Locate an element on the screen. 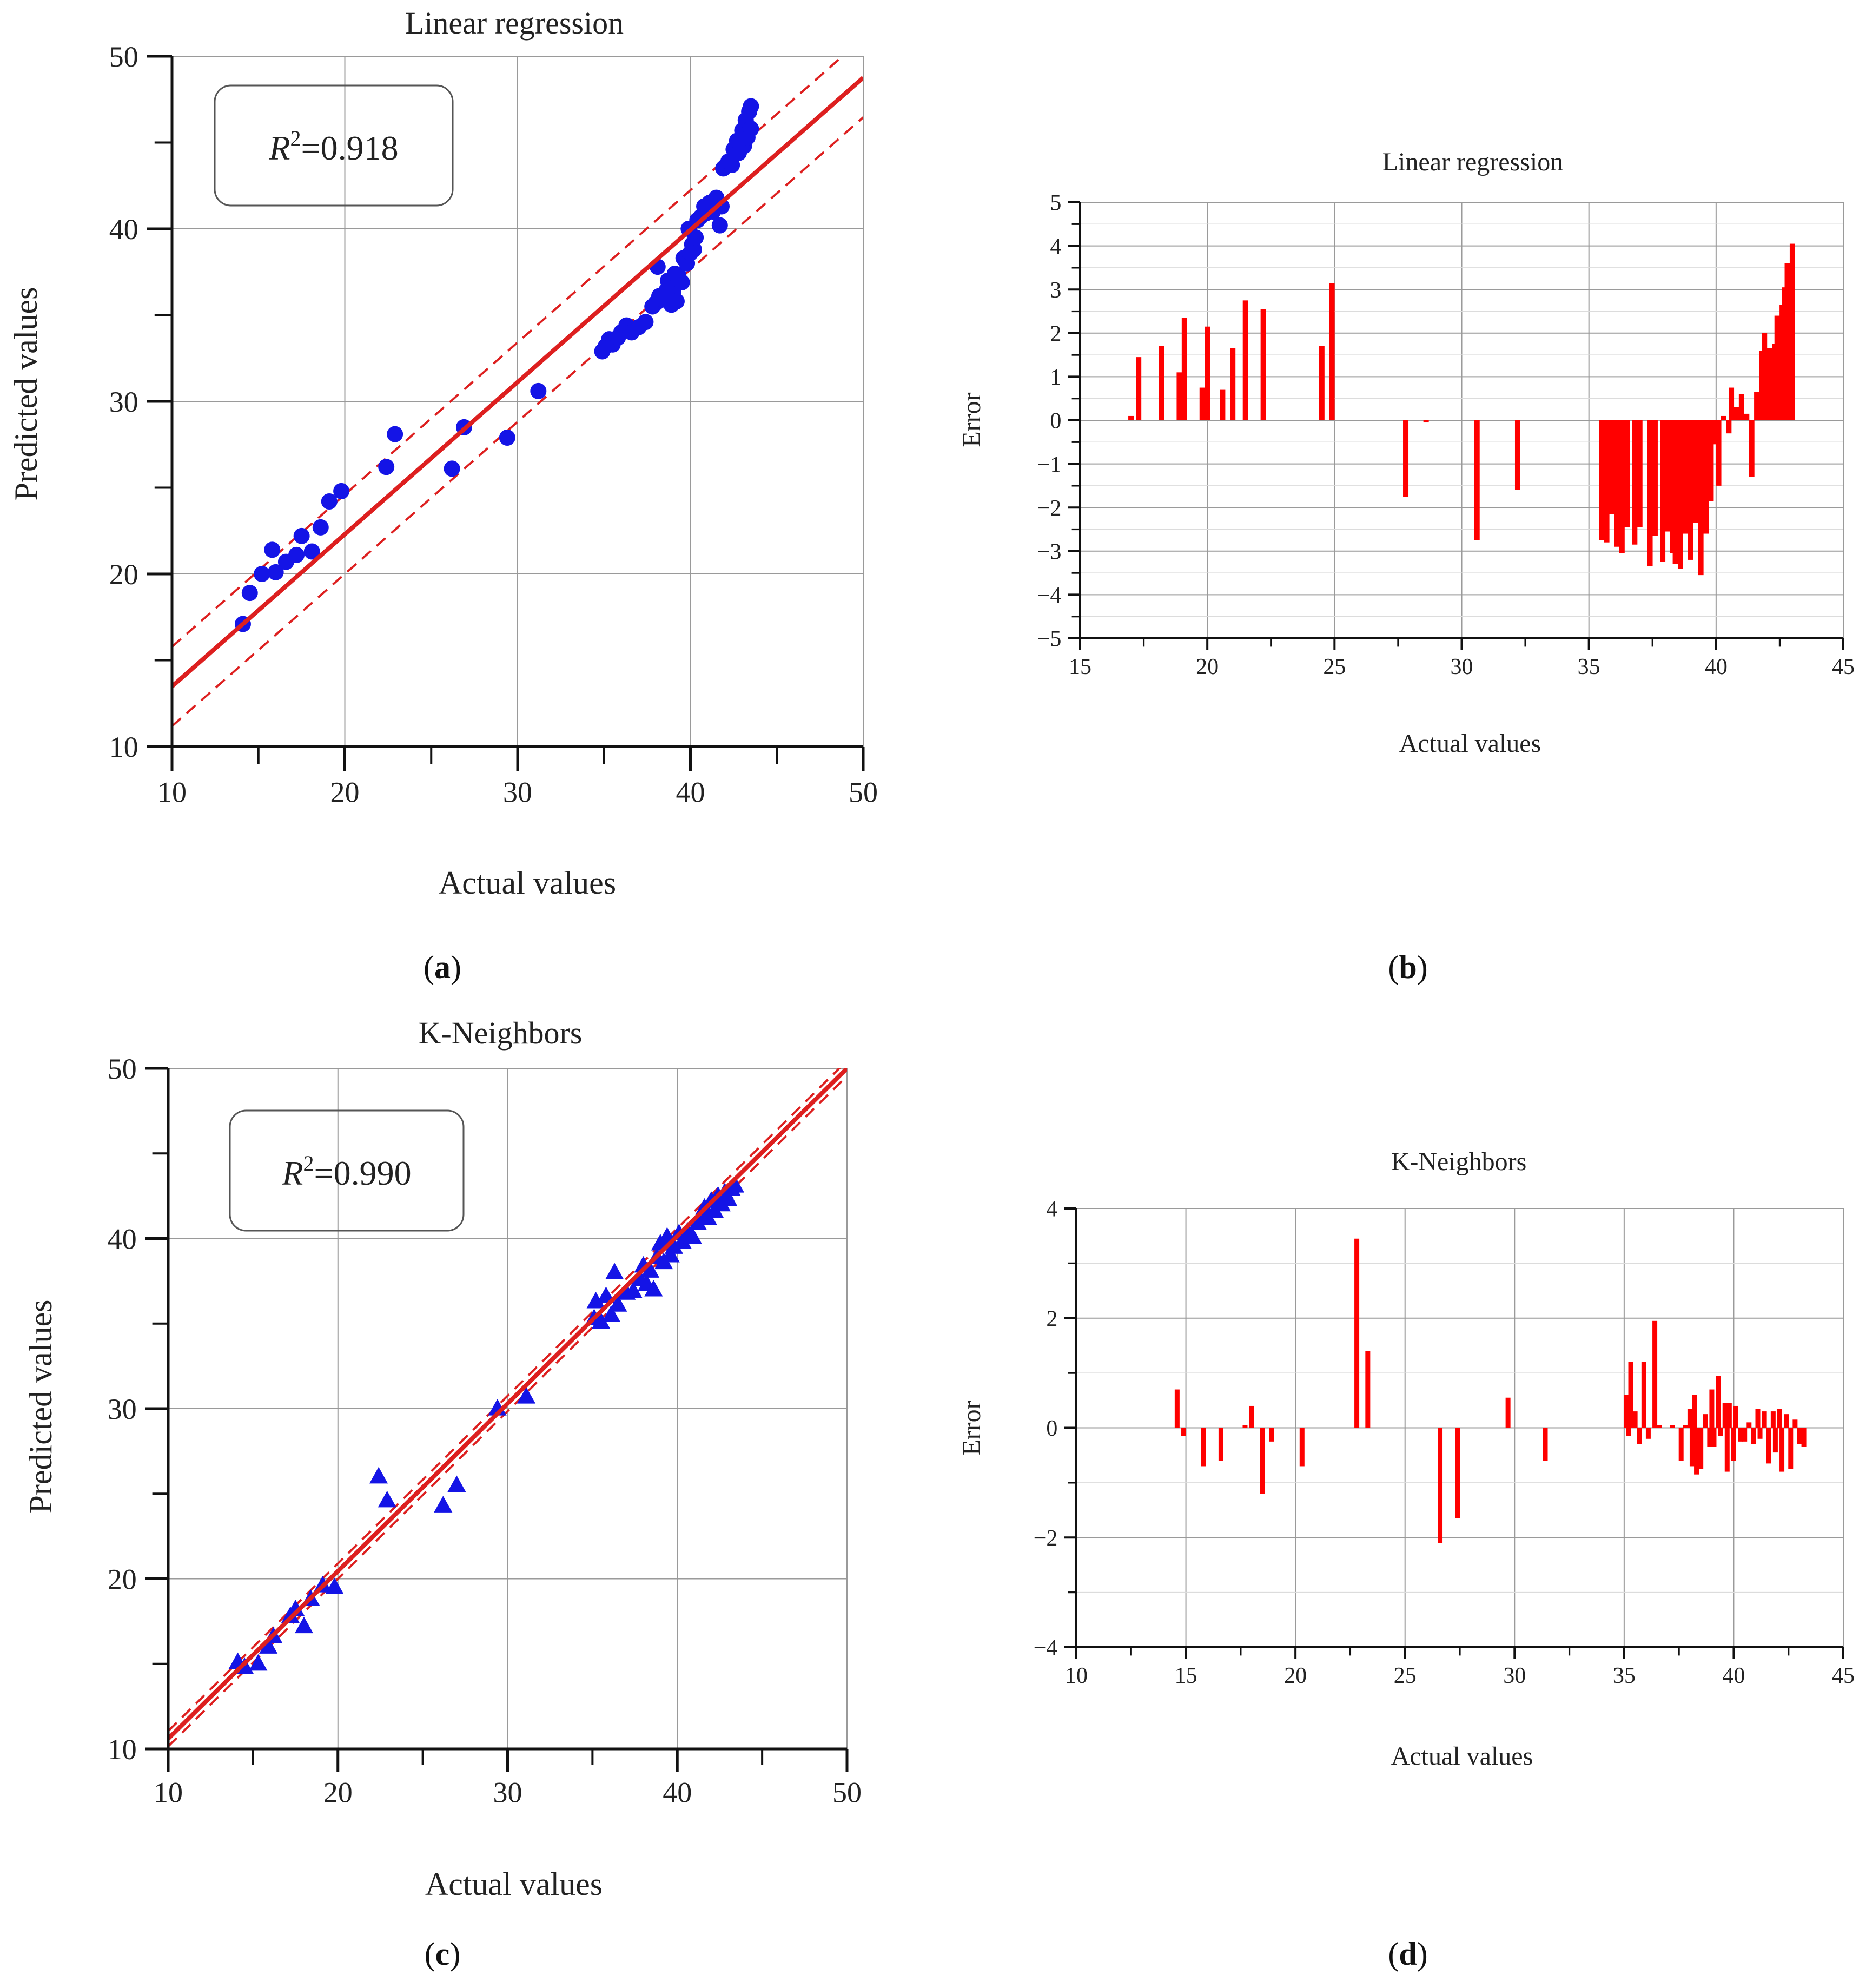  chart-d-x-tick-label-1: 15 is located at coordinates (1186, 1676).